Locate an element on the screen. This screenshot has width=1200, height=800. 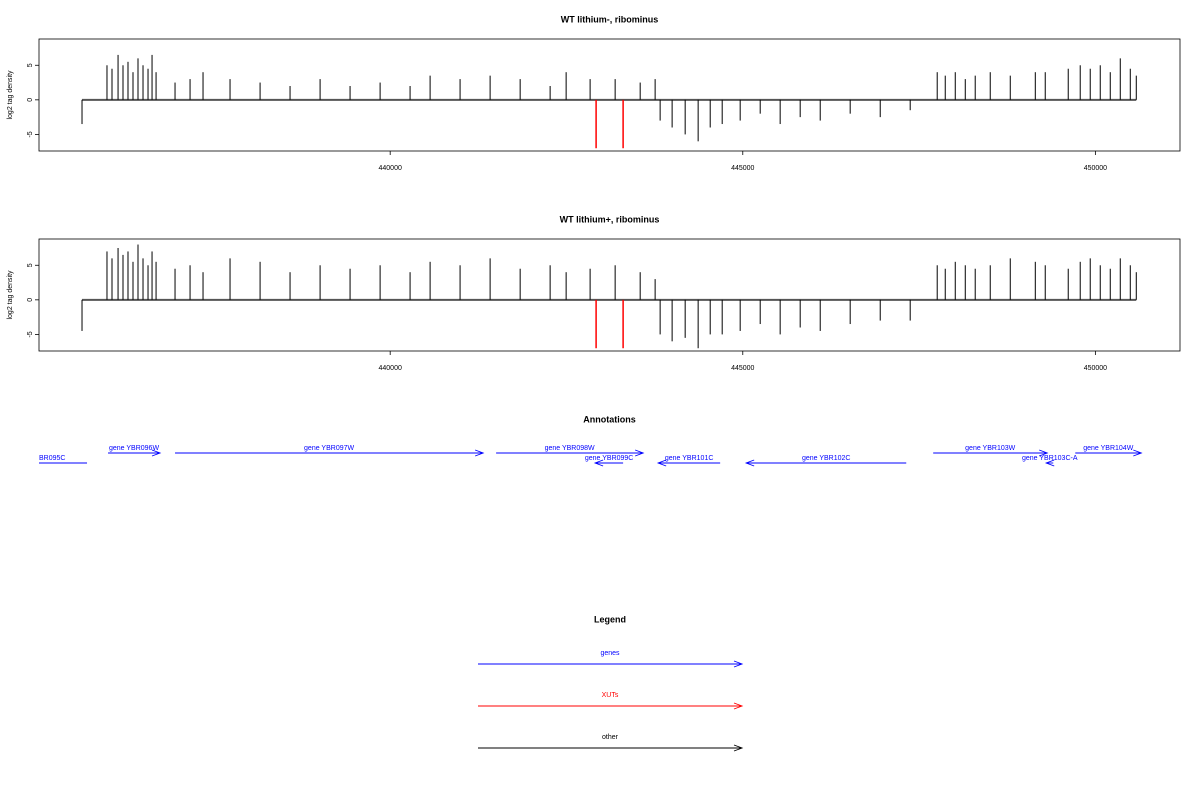
gene-label: BR095C is located at coordinates (52, 458).